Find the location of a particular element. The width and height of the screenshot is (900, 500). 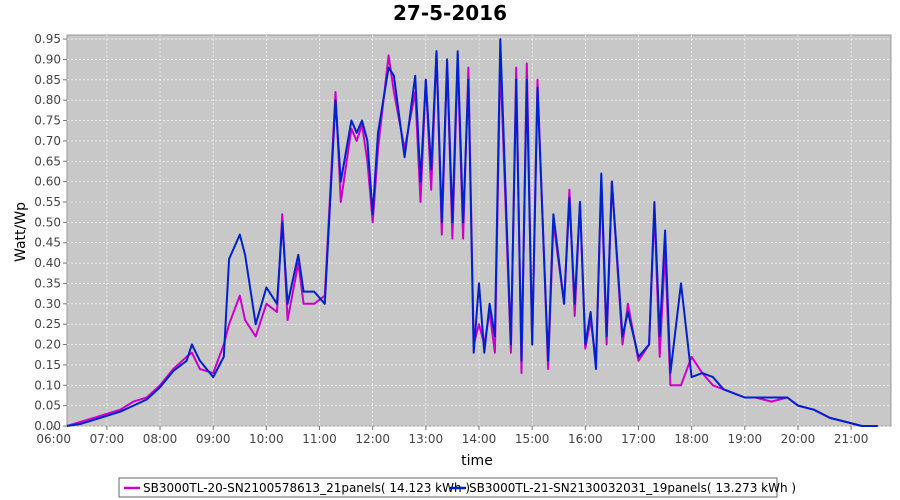

y-tick-label: 0.15 is located at coordinates (47, 365).